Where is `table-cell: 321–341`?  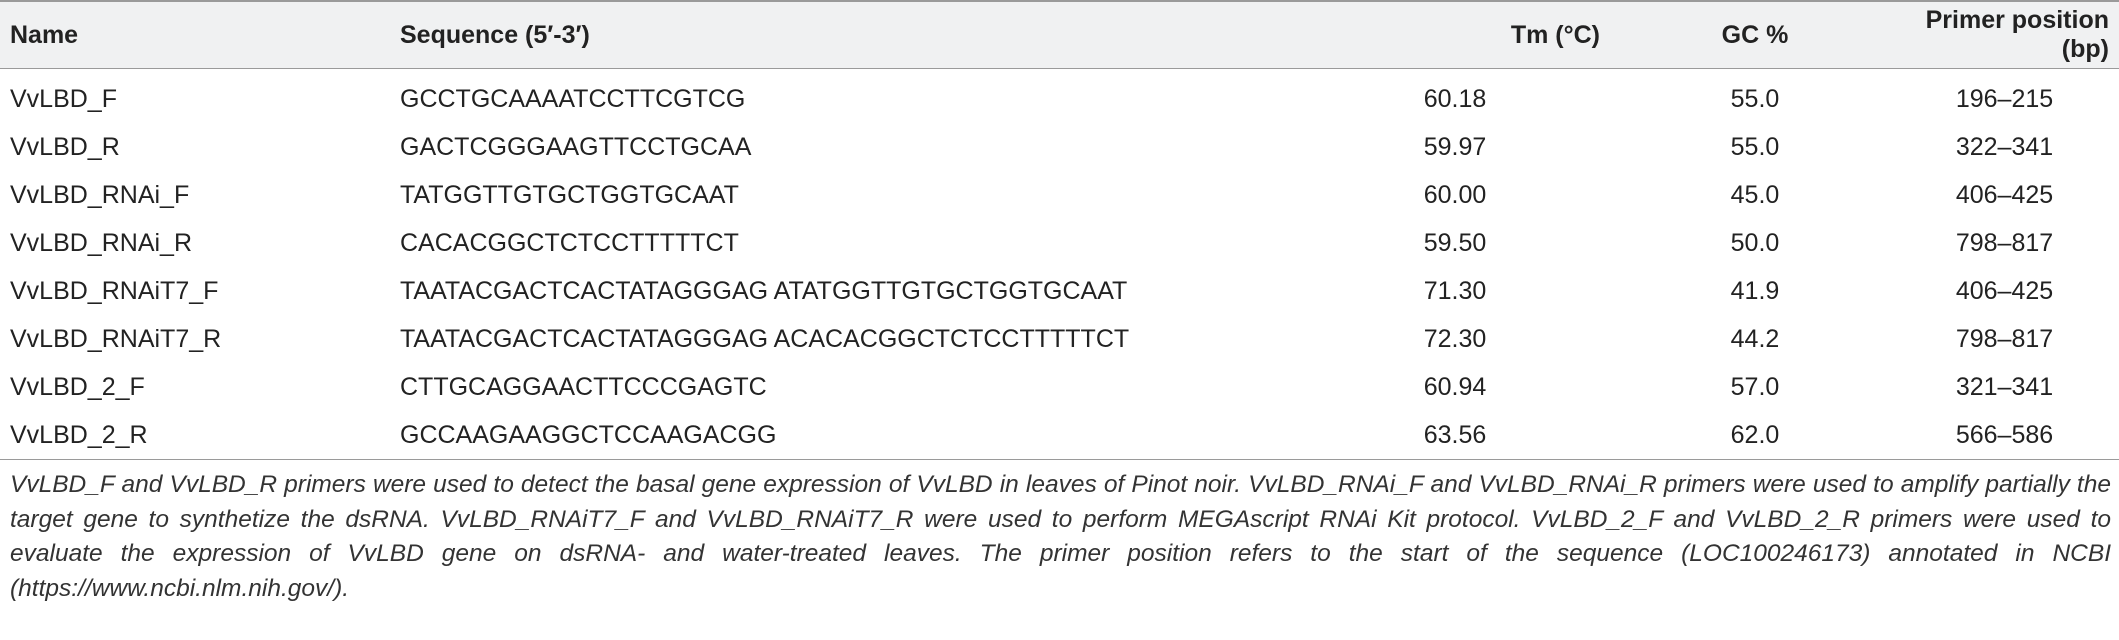 table-cell: 321–341 is located at coordinates (2004, 386).